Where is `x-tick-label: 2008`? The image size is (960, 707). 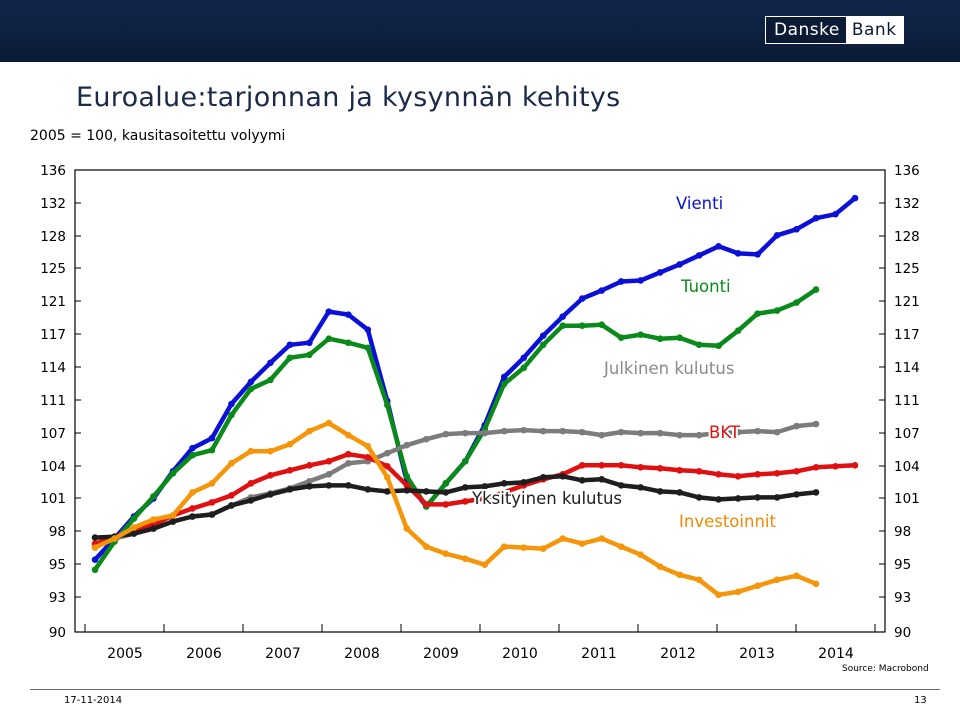 x-tick-label: 2008 is located at coordinates (362, 654).